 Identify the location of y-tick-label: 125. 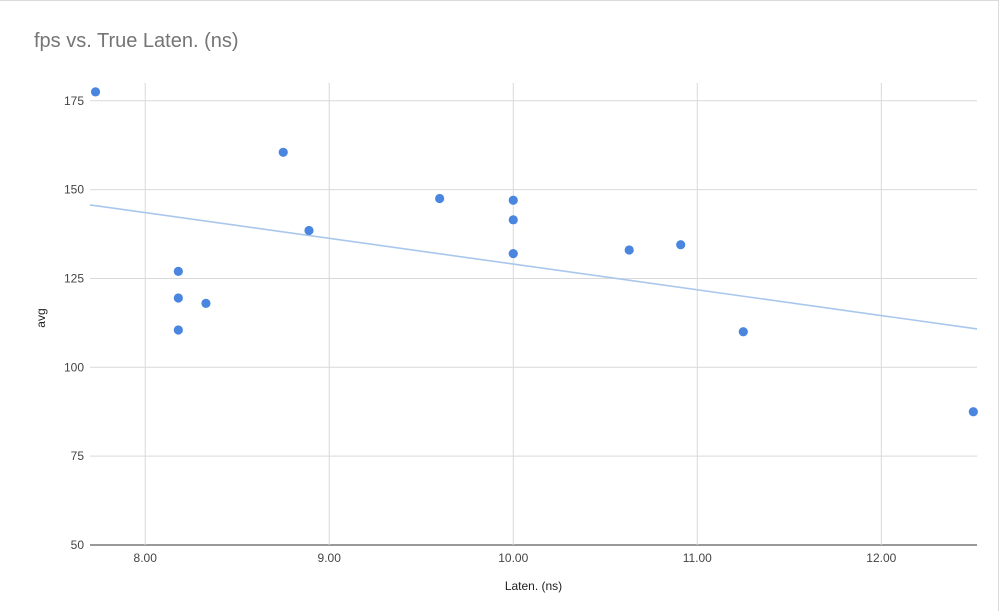
(74, 278).